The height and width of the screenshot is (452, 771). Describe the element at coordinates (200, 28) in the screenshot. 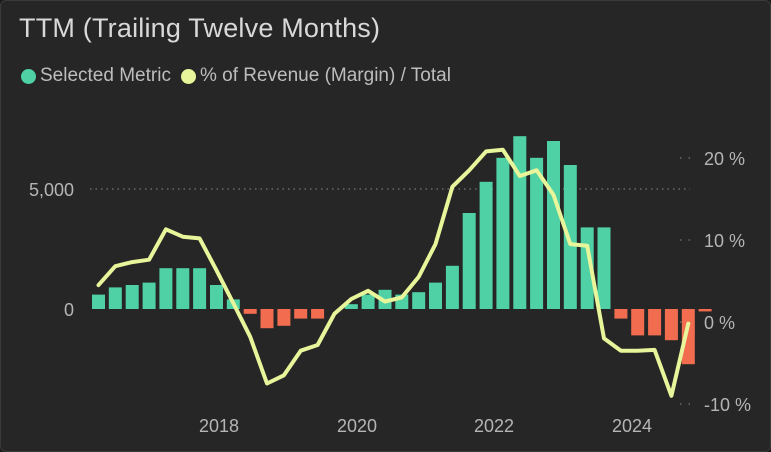

I see `chart-title: TTM (Trailing Twelve Months)` at that location.